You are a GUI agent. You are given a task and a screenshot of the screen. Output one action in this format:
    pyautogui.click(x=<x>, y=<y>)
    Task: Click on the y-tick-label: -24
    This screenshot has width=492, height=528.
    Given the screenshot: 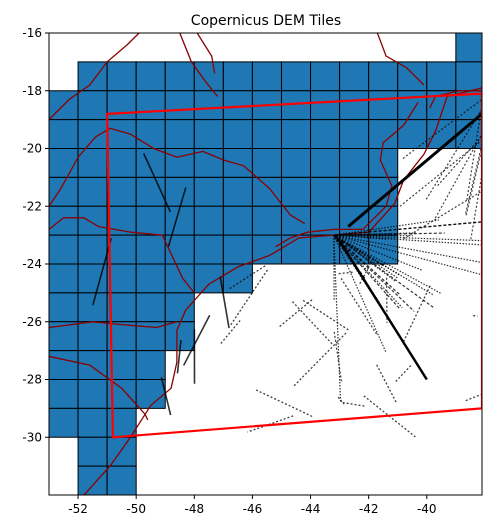 What is the action you would take?
    pyautogui.click(x=32, y=264)
    